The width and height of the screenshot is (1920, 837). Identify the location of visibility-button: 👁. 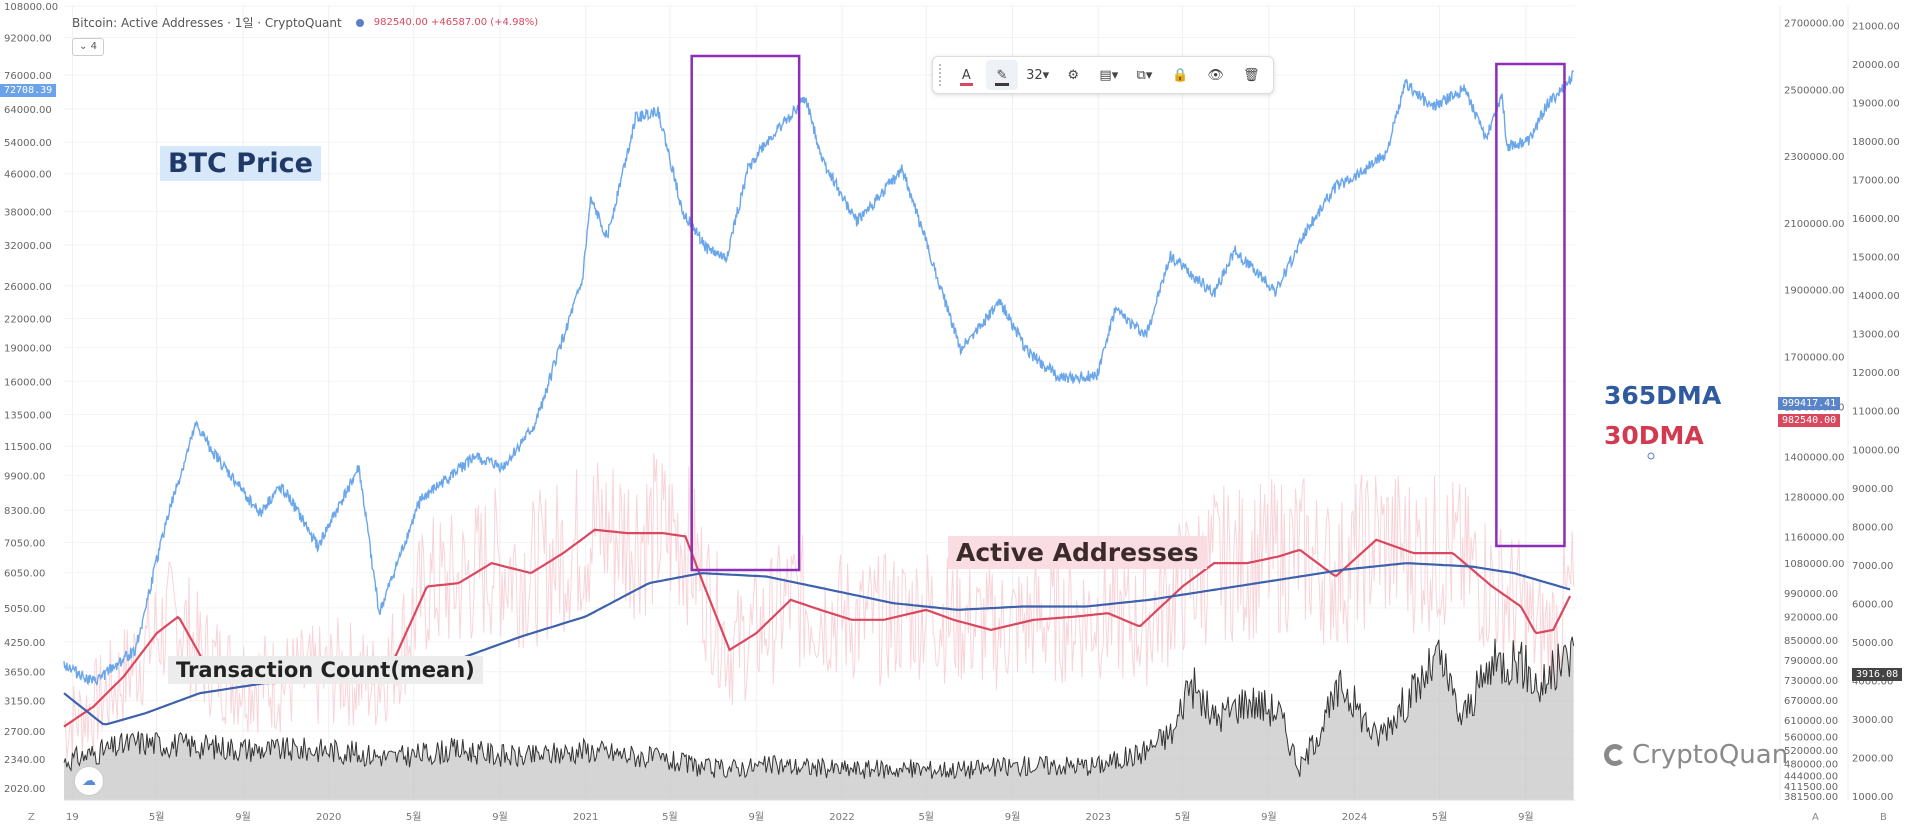
(1216, 75).